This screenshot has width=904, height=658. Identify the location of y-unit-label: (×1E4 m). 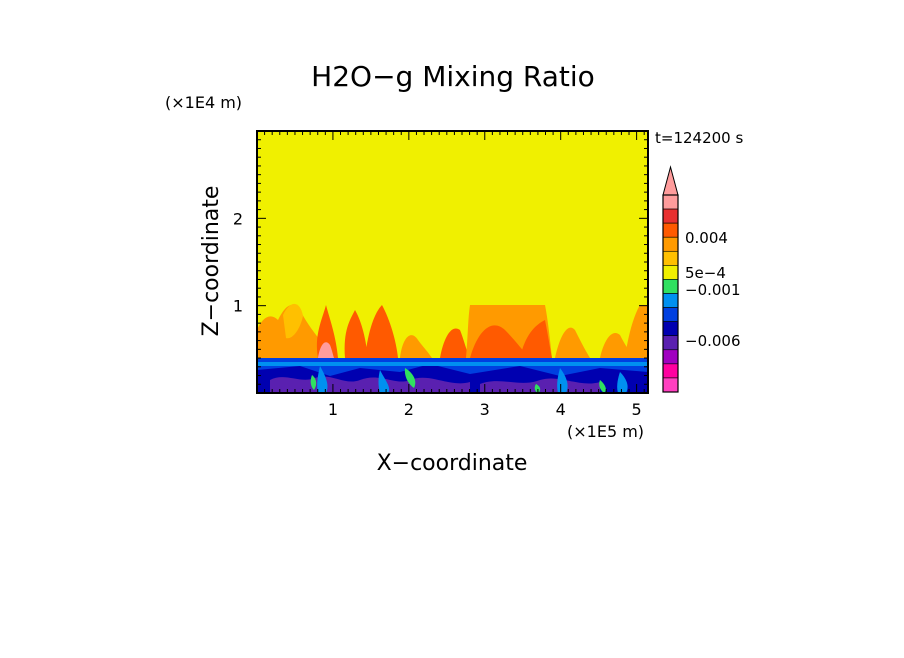
(203, 102).